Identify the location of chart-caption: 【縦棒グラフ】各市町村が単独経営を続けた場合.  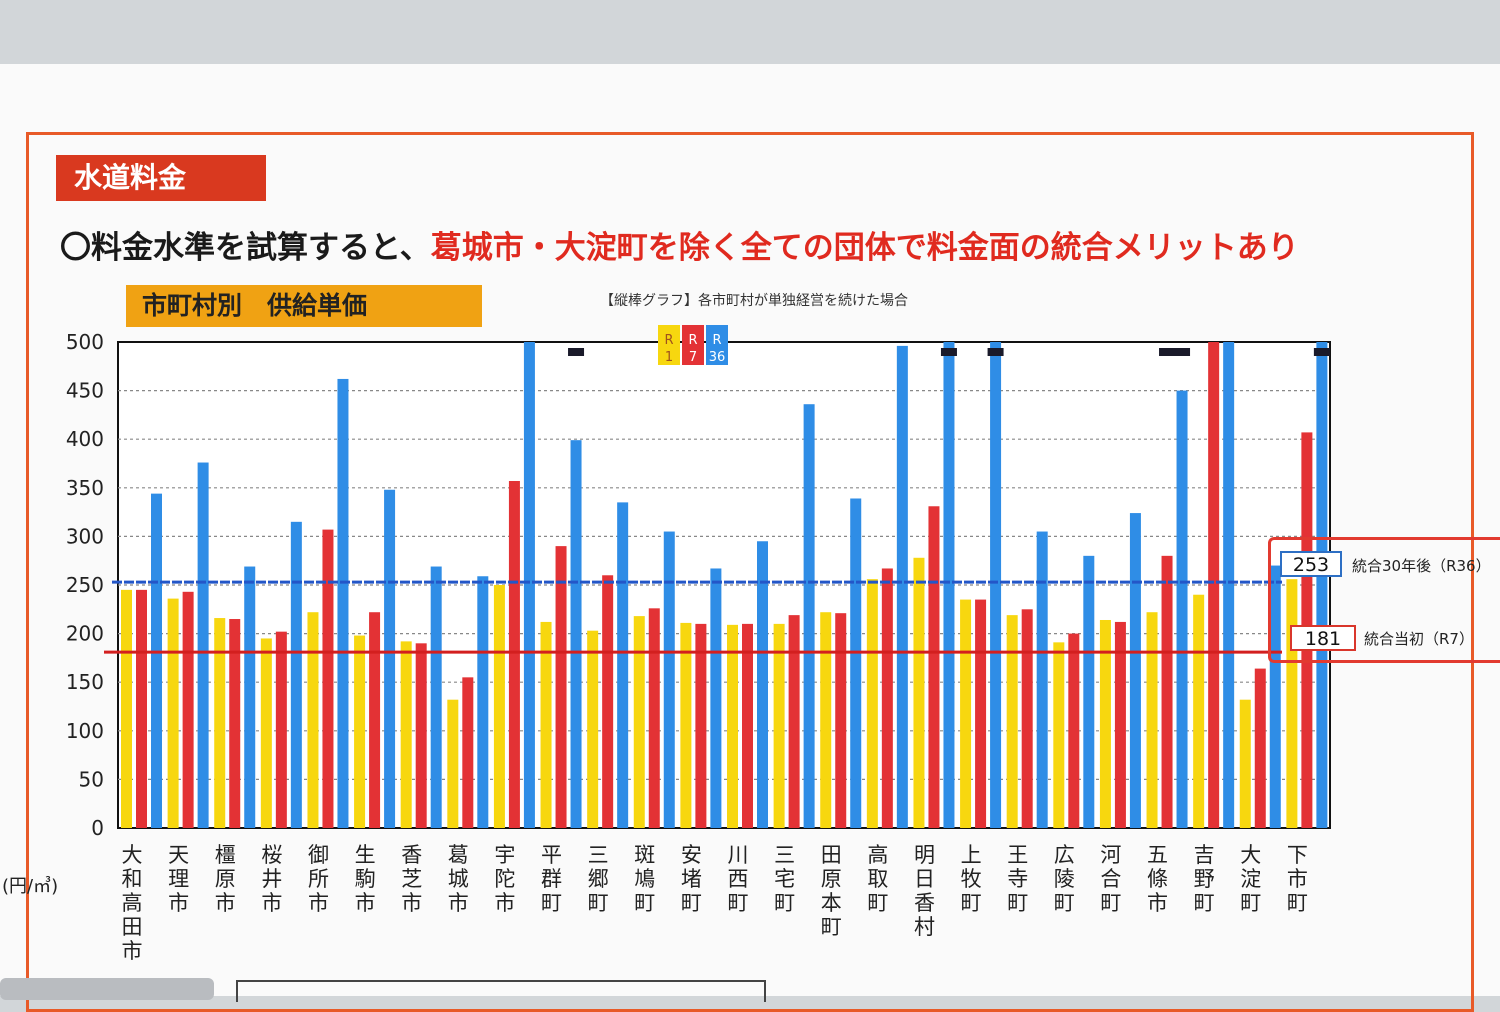
(754, 301).